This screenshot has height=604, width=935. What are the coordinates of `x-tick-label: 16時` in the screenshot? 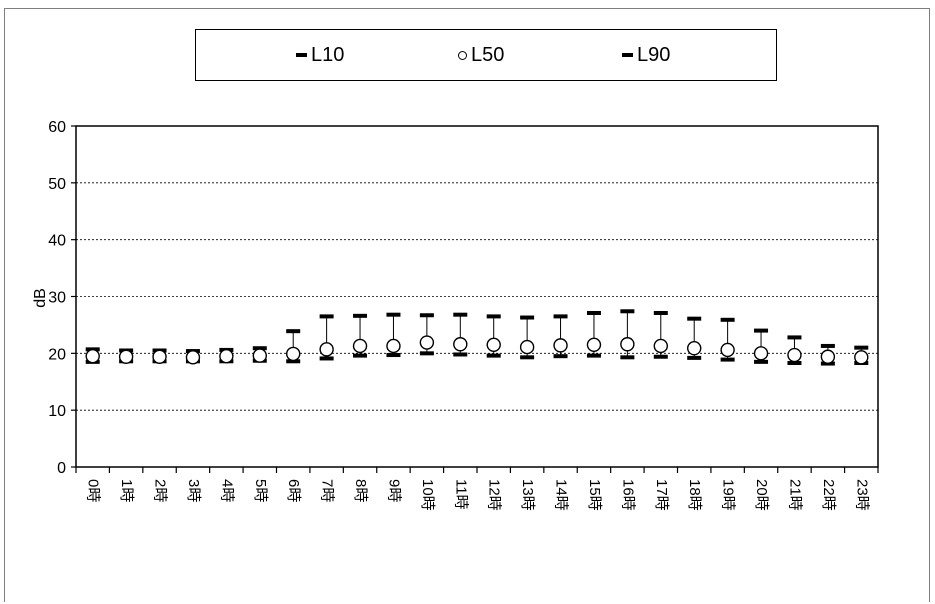 It's located at (627, 495).